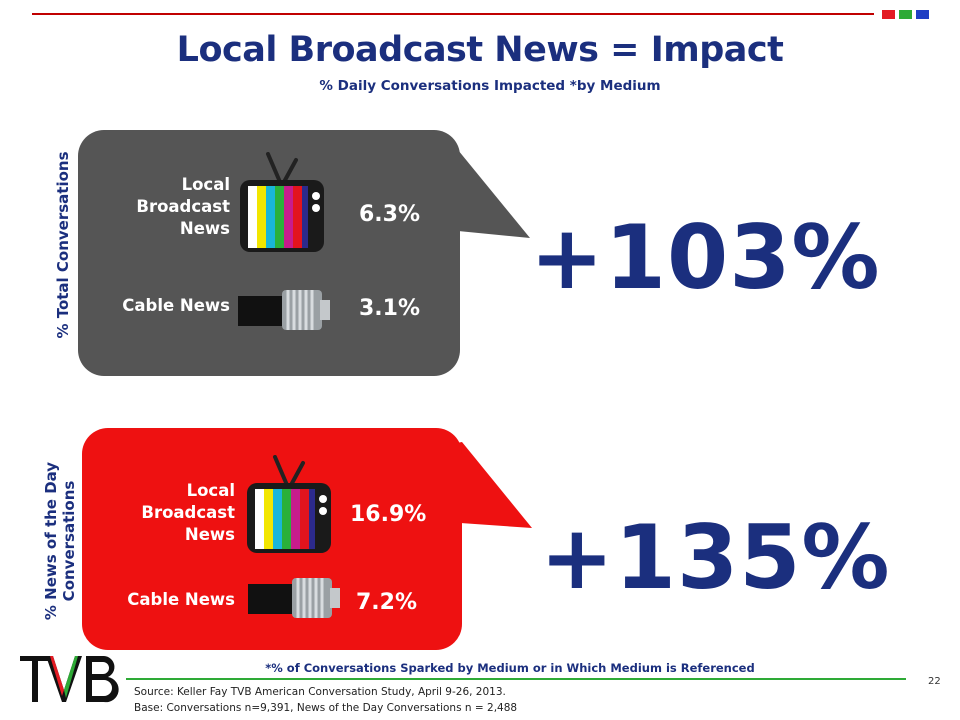  I want to click on red-square-icon, so click(888, 14).